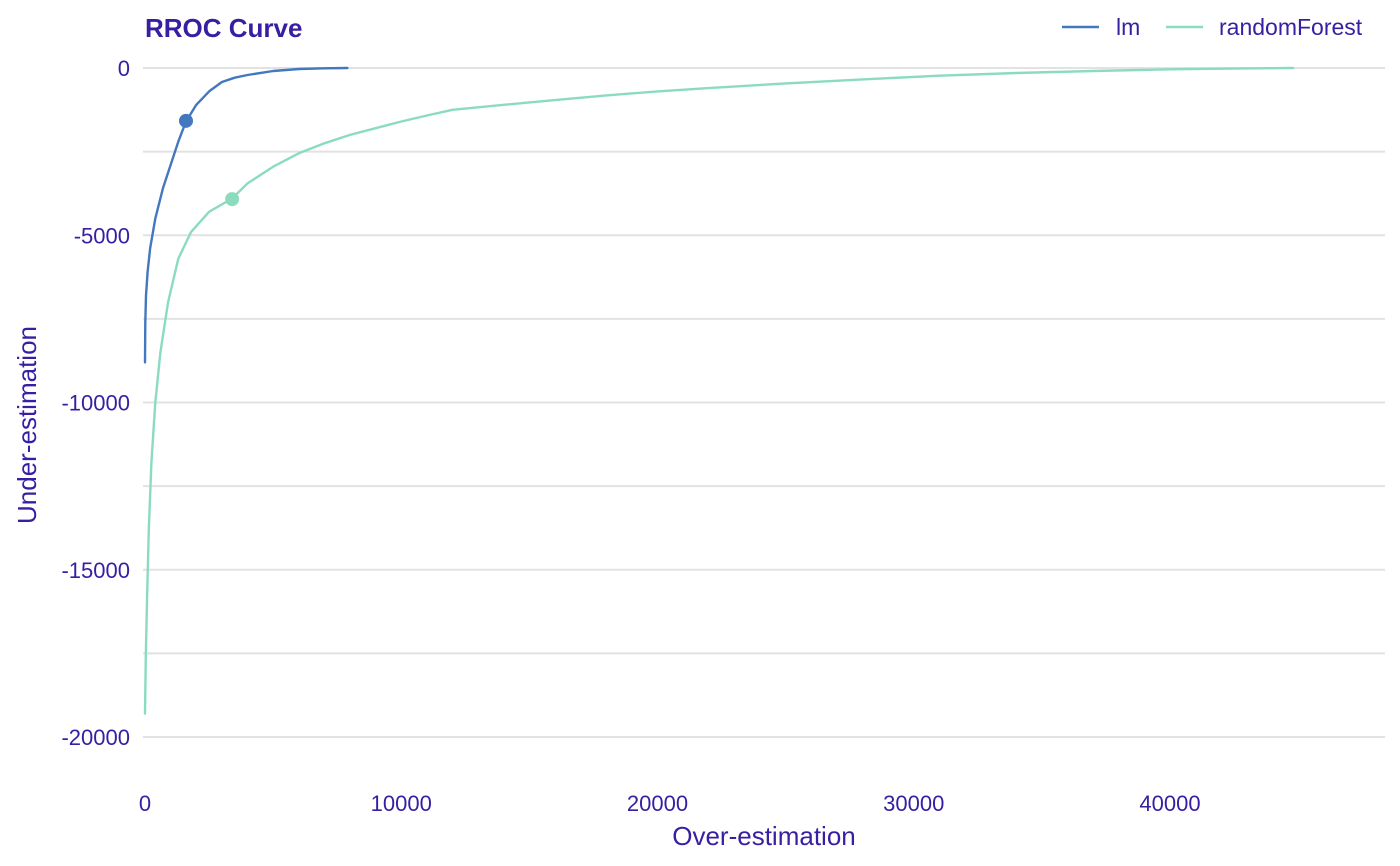 The height and width of the screenshot is (866, 1400). Describe the element at coordinates (913, 803) in the screenshot. I see `x-tick-label: 30000` at that location.